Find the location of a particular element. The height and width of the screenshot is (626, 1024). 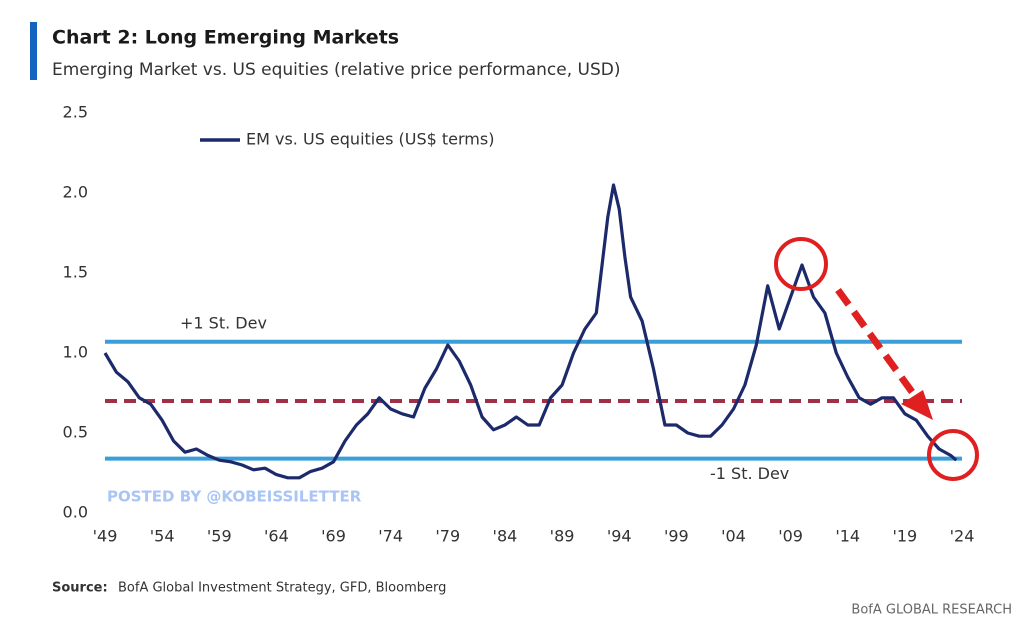

y-tick-label: 2.5 is located at coordinates (75, 112).